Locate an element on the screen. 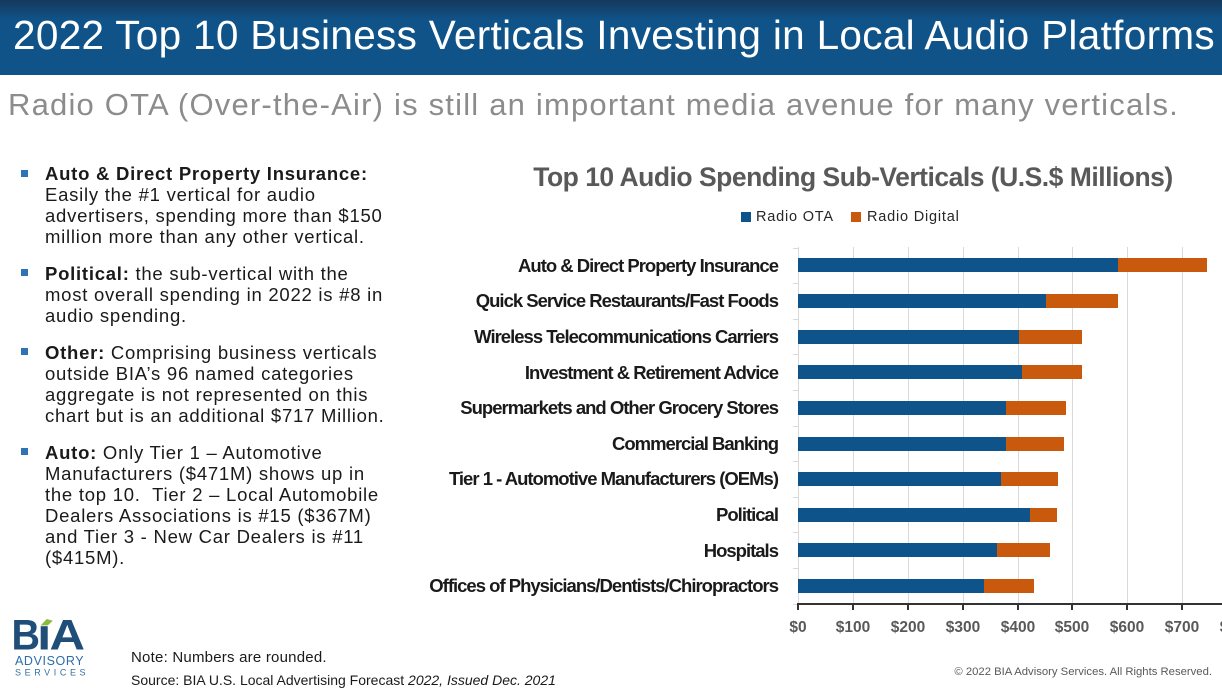 The width and height of the screenshot is (1222, 688). svg-text: ADVISORY is located at coordinates (49, 661).